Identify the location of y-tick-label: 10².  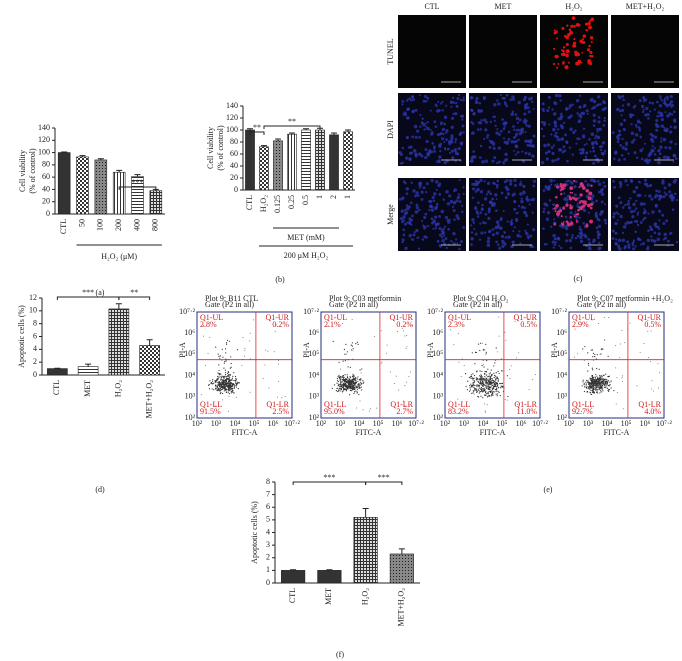
(314, 417).